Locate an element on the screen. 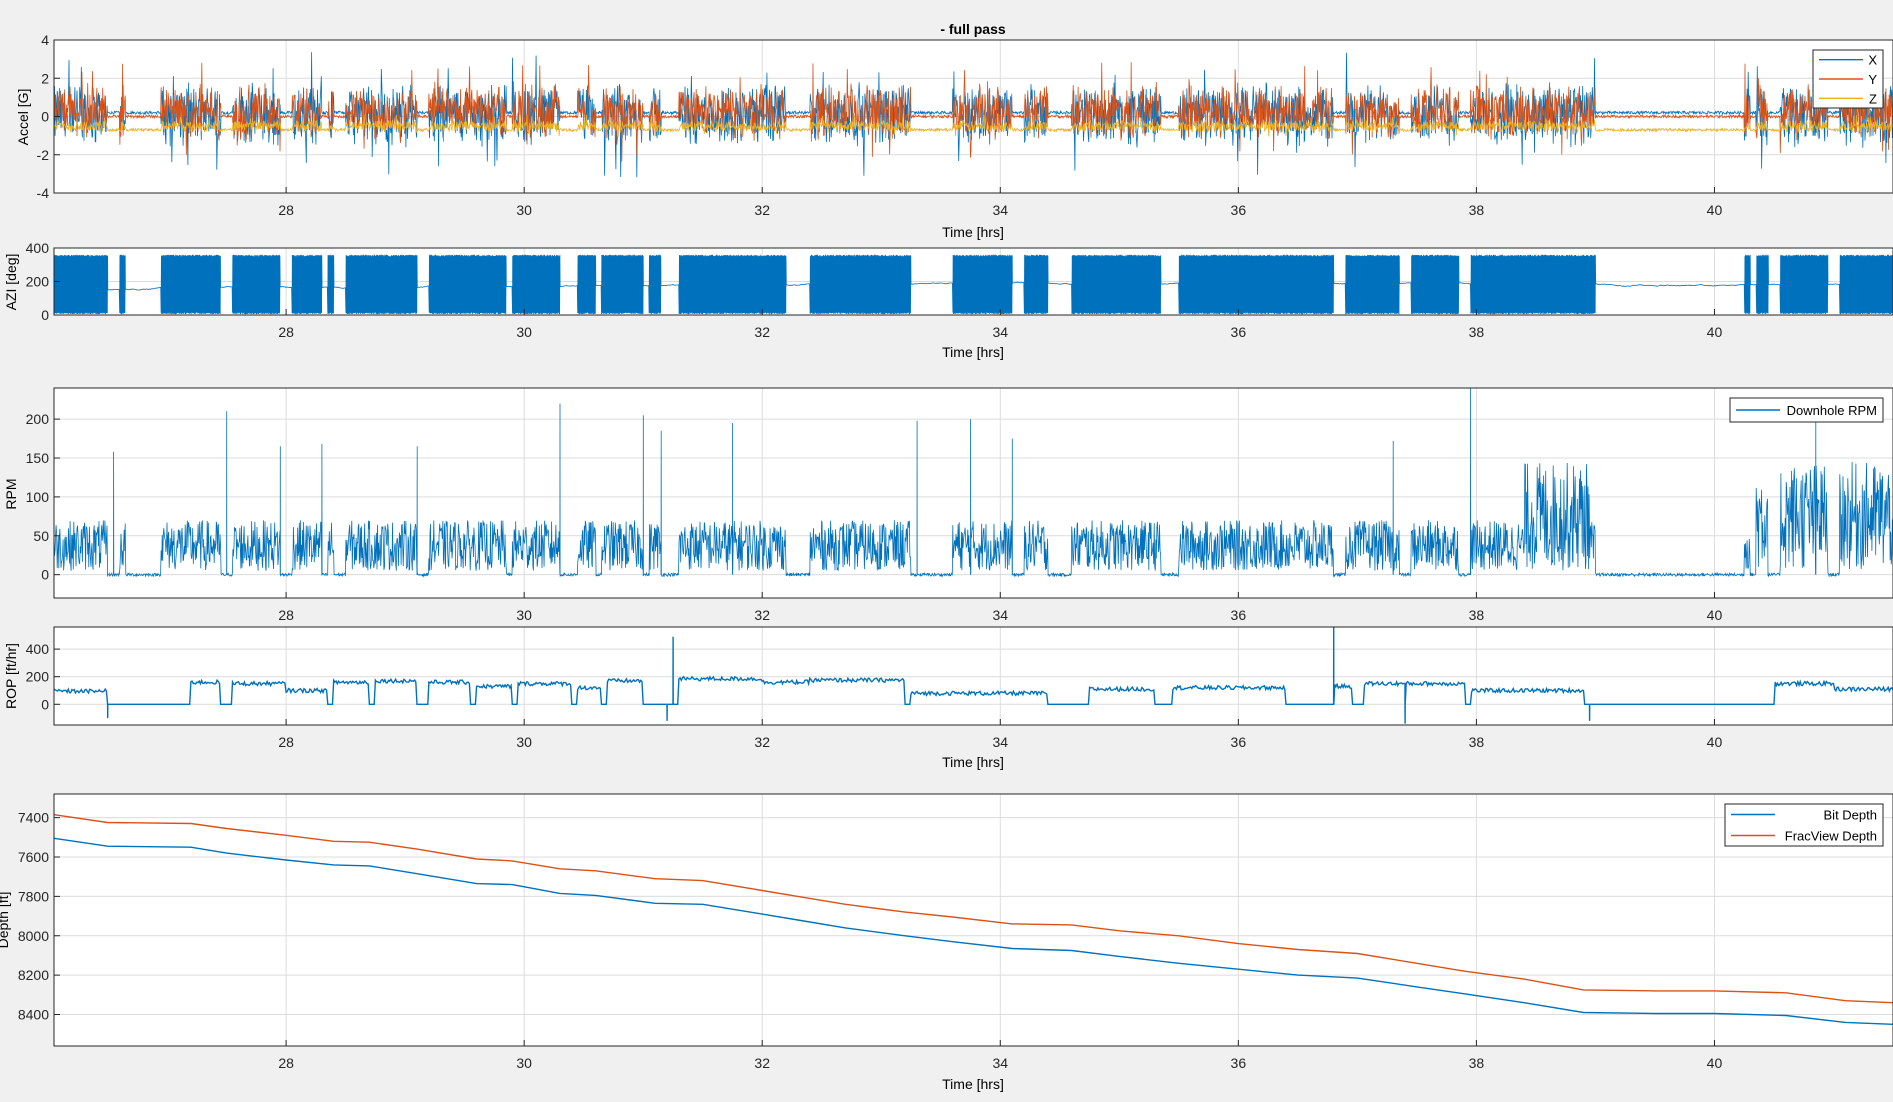  y-tick-label: 150 is located at coordinates (38, 458).